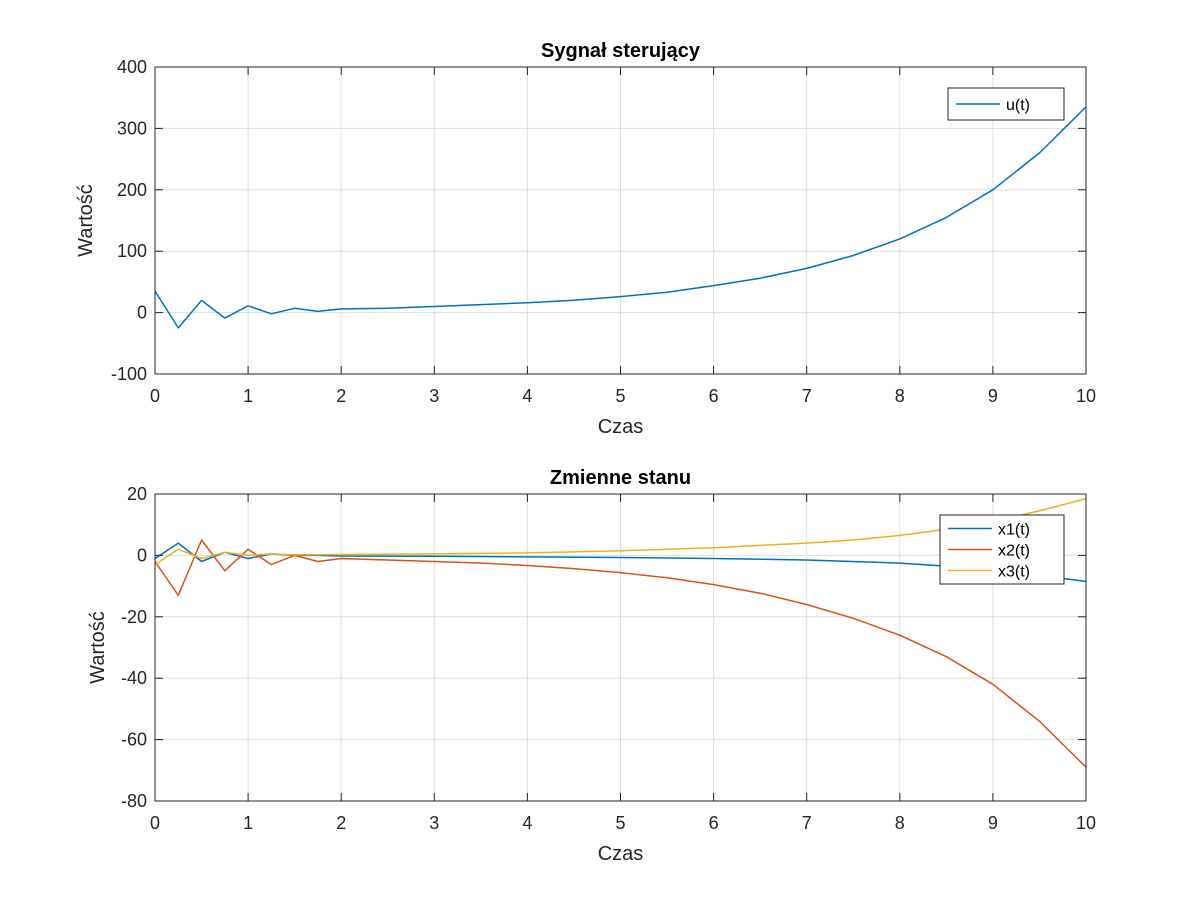 This screenshot has height=900, width=1200. What do you see at coordinates (1018, 105) in the screenshot?
I see `legend-label: u(t)` at bounding box center [1018, 105].